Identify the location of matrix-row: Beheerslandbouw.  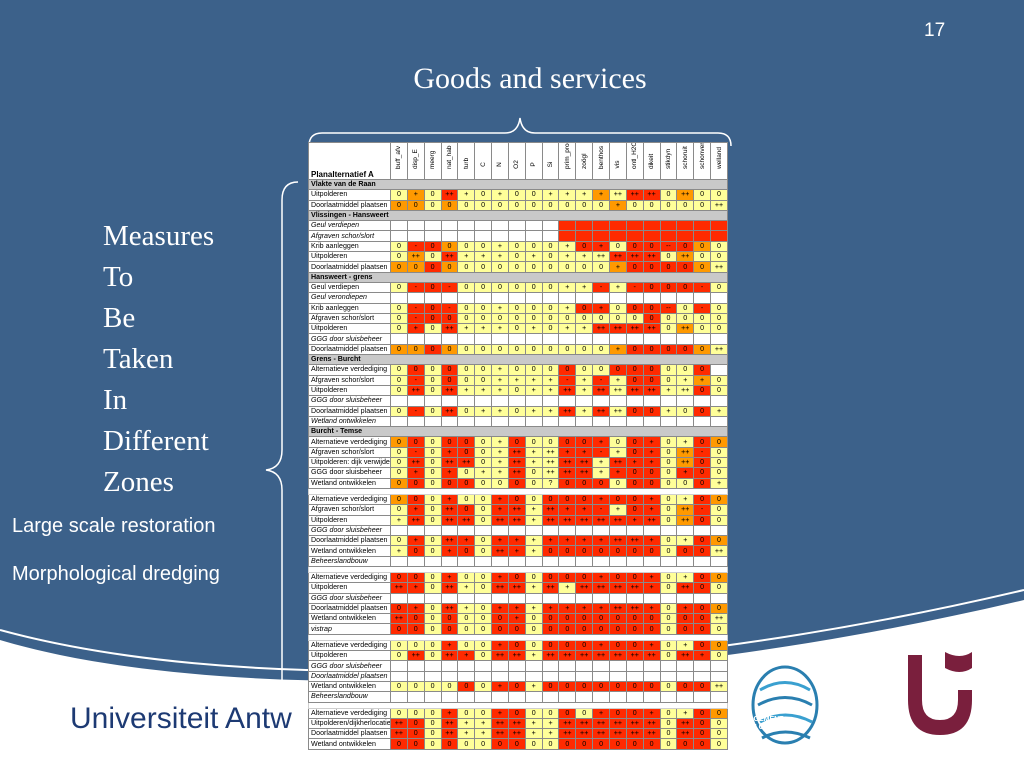
(518, 561).